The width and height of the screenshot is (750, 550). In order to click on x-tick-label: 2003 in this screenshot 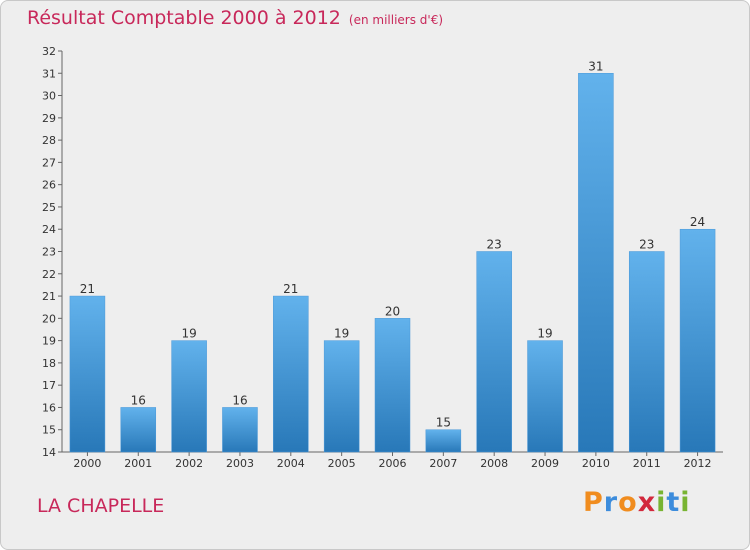, I will do `click(240, 463)`.